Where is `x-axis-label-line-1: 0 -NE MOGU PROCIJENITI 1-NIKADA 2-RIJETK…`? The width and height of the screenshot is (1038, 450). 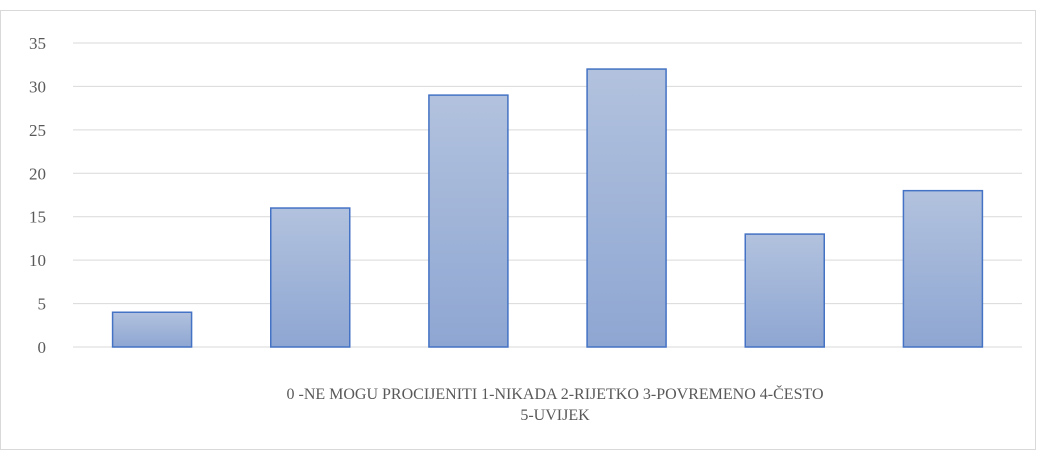 x-axis-label-line-1: 0 -NE MOGU PROCIJENITI 1-NIKADA 2-RIJETK… is located at coordinates (555, 394).